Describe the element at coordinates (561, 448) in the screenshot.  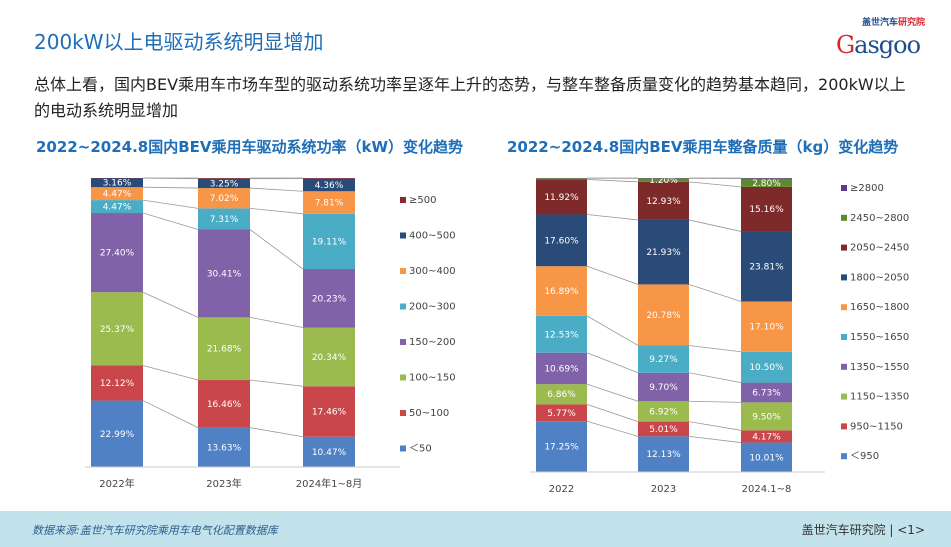
I see `data-label: 17.25%` at that location.